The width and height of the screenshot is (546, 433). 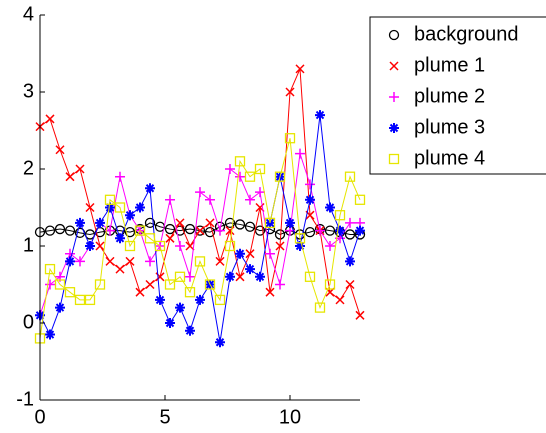 What do you see at coordinates (449, 96) in the screenshot?
I see `legend-label: plume 2` at bounding box center [449, 96].